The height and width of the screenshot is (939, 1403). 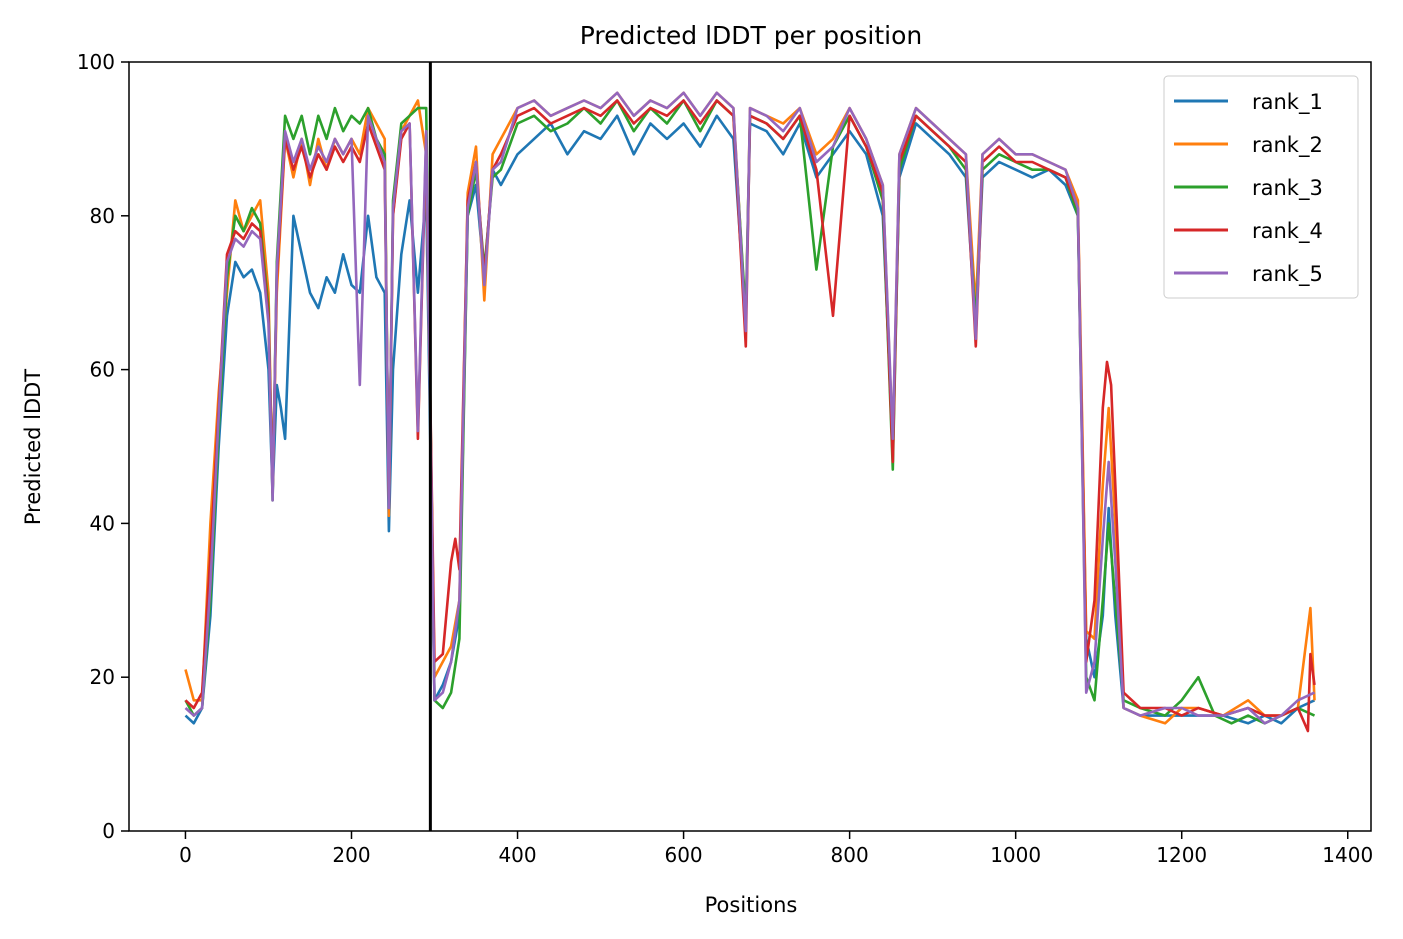 I want to click on y-tick-label: 20, so click(x=102, y=677).